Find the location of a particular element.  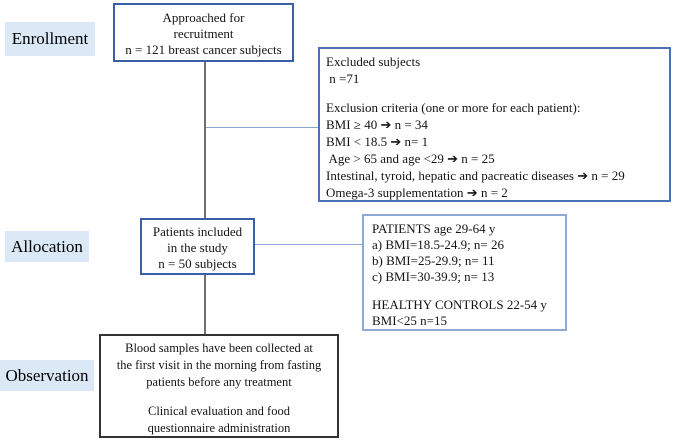

box-line: b) BMI=25-29.9; n= 11 is located at coordinates (433, 260).